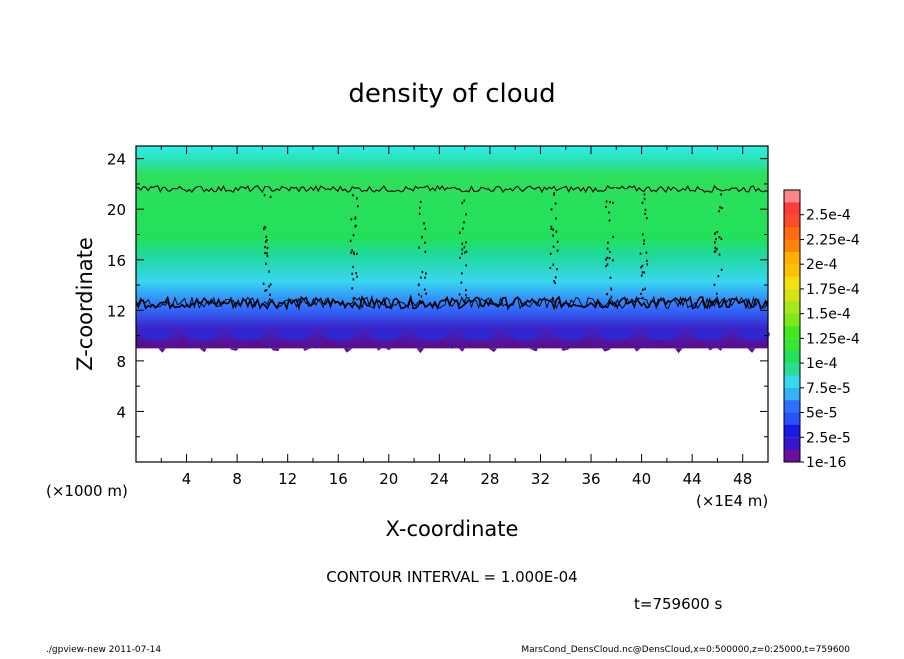 This screenshot has height=659, width=904. Describe the element at coordinates (452, 529) in the screenshot. I see `x-axis-label: X-coordinate` at that location.